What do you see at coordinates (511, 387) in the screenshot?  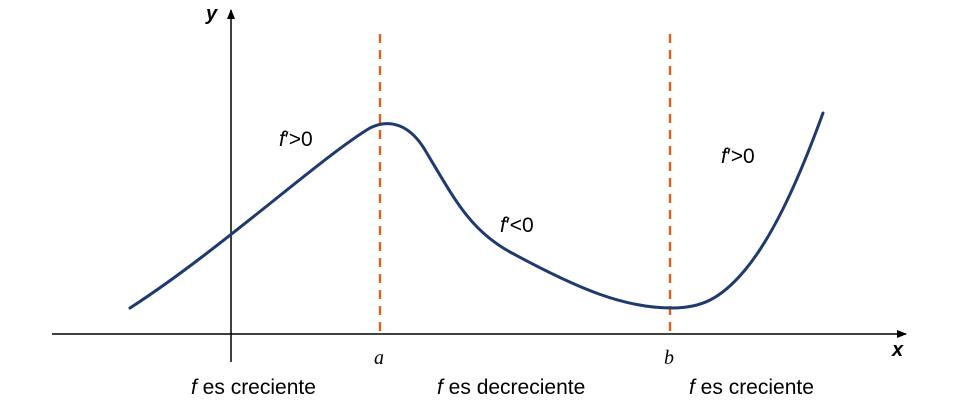 I see `interval-label-2: f es decreciente` at bounding box center [511, 387].